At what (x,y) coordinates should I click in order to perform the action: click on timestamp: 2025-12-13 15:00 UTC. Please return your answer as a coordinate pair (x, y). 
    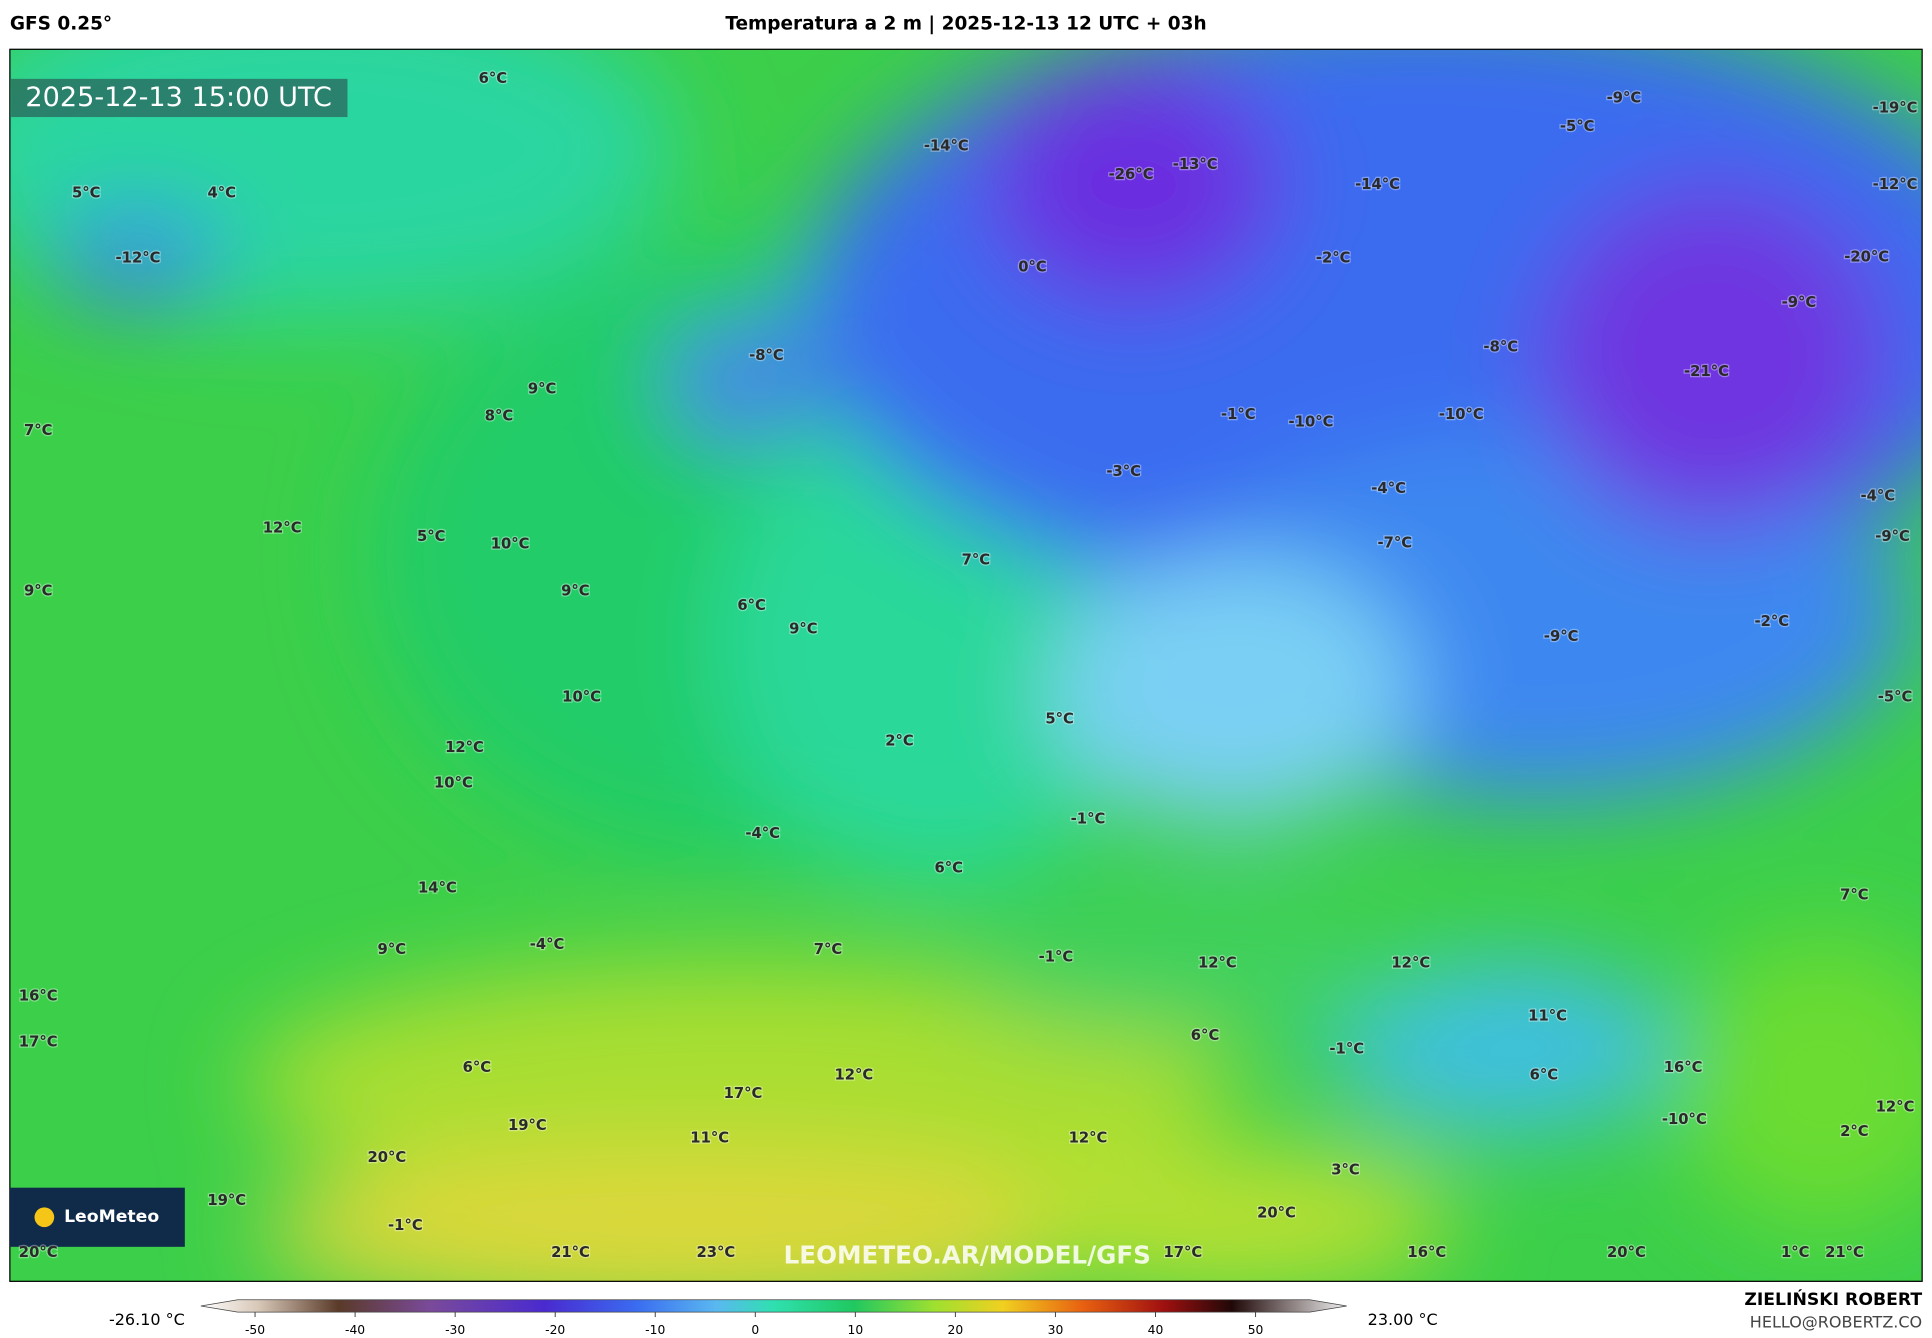
    Looking at the image, I should click on (178, 97).